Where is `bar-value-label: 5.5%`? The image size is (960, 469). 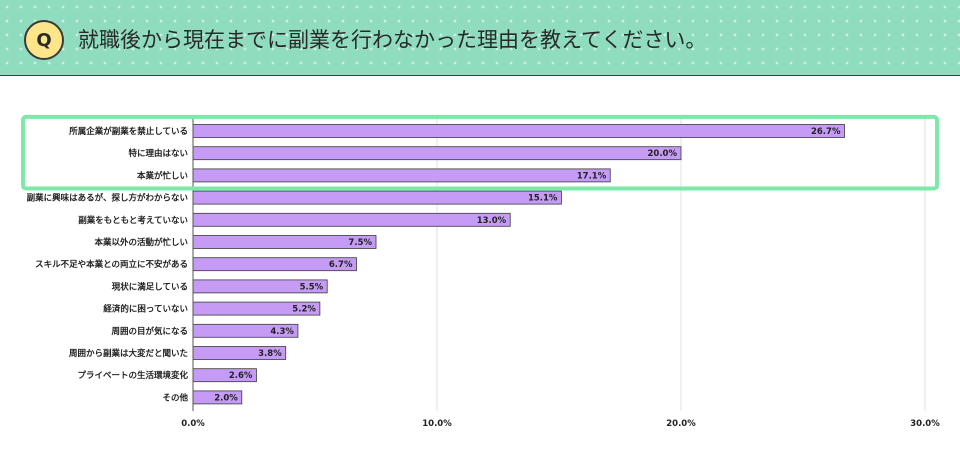 bar-value-label: 5.5% is located at coordinates (312, 287).